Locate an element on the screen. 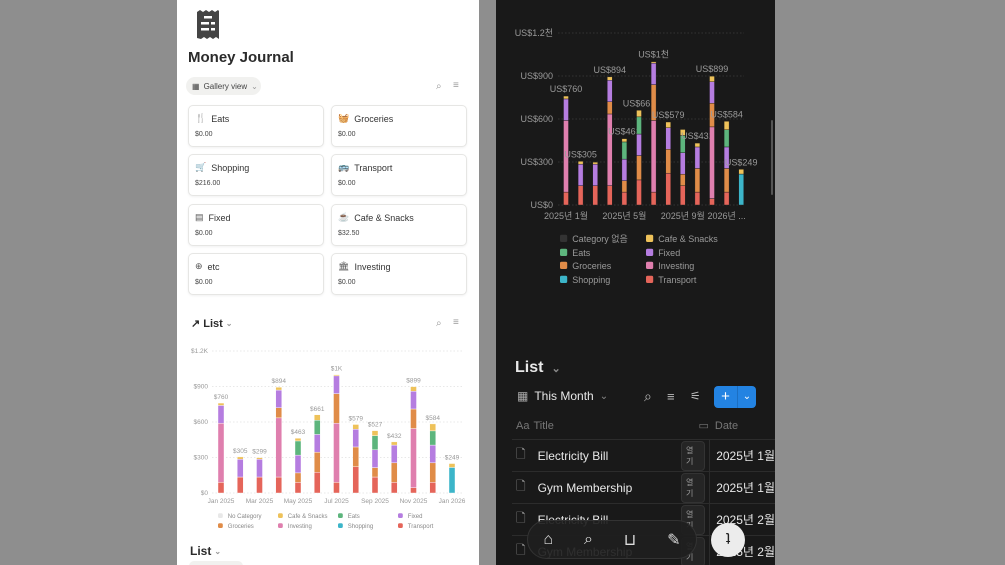 This screenshot has width=1005, height=565. card-name: ☕ Cafe & Snacks is located at coordinates (376, 217).